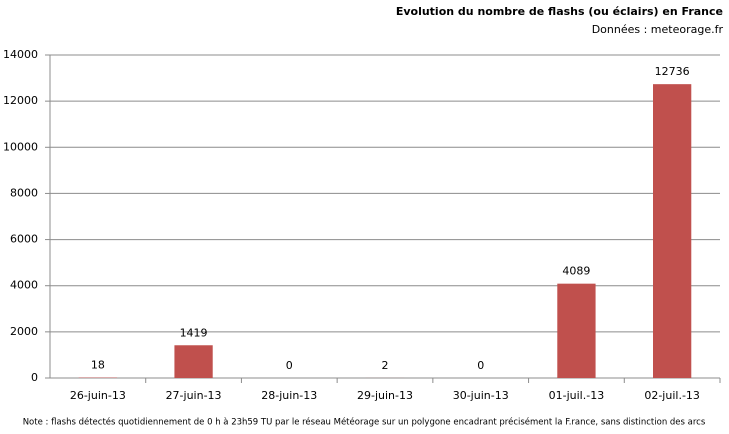 Image resolution: width=729 pixels, height=434 pixels. I want to click on x-tick-label: 02-juil.-13, so click(672, 395).